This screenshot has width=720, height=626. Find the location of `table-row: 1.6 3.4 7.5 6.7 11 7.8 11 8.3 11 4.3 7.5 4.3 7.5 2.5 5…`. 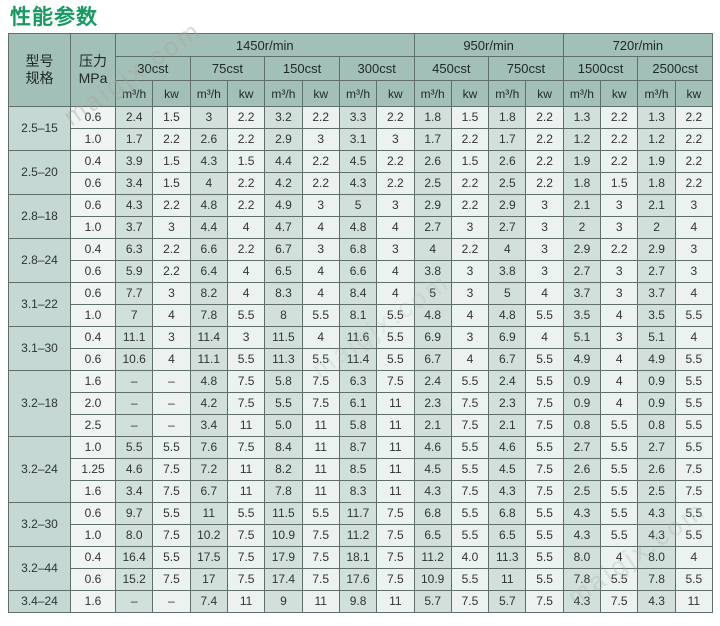

table-row: 1.6 3.4 7.5 6.7 11 7.8 11 8.3 11 4.3 7.5 4.3 7.5 2.5 5… is located at coordinates (361, 491).